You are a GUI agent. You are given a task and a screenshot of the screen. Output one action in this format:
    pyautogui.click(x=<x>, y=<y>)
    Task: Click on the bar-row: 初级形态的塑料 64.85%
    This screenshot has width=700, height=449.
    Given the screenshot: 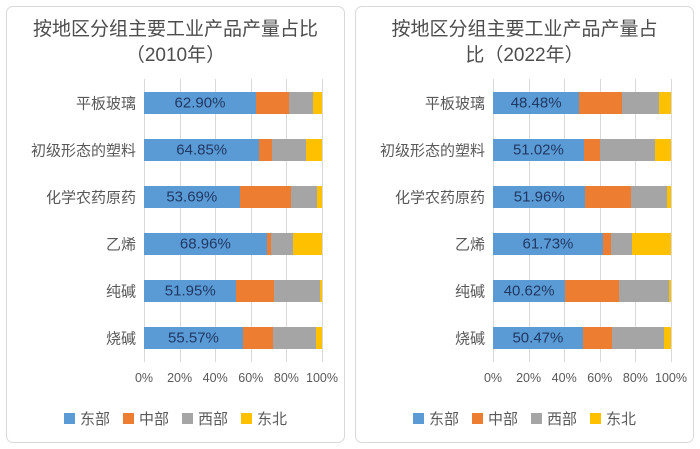 What is the action you would take?
    pyautogui.click(x=176, y=149)
    